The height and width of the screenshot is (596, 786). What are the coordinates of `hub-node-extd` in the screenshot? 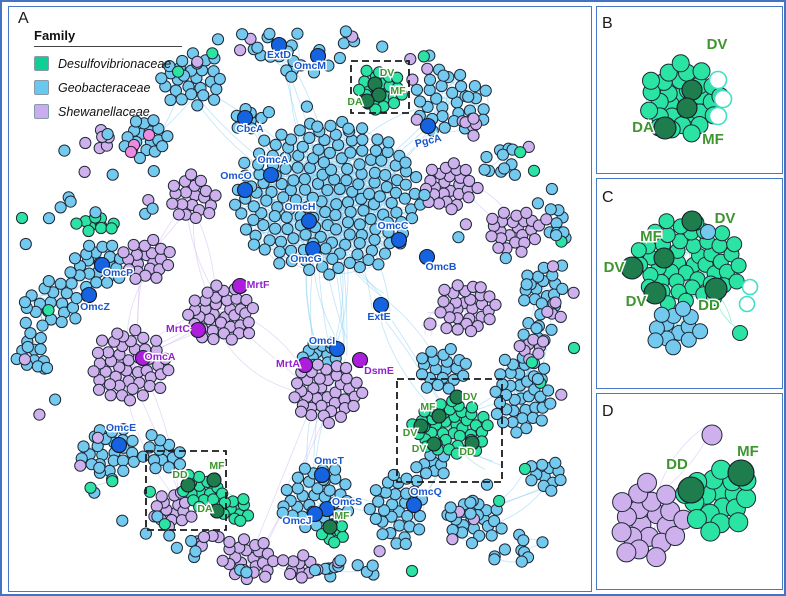 It's located at (279, 45).